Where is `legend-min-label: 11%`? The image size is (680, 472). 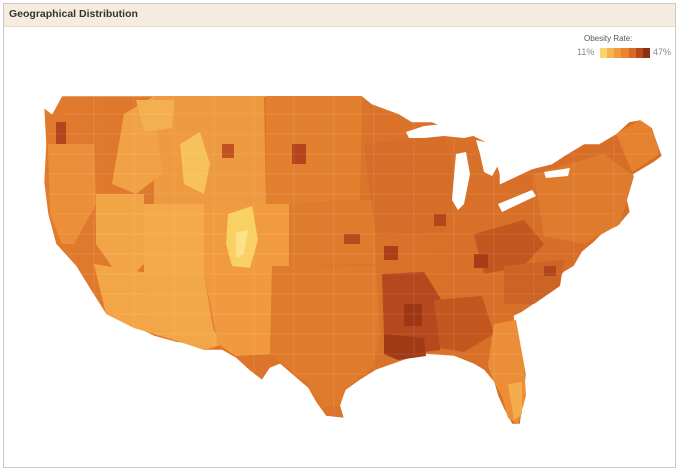
legend-min-label: 11% is located at coordinates (586, 52).